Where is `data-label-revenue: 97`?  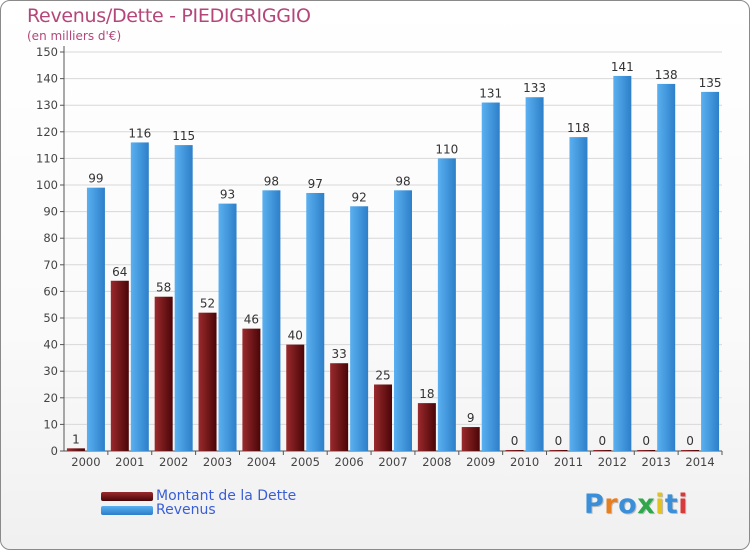
data-label-revenue: 97 is located at coordinates (315, 184).